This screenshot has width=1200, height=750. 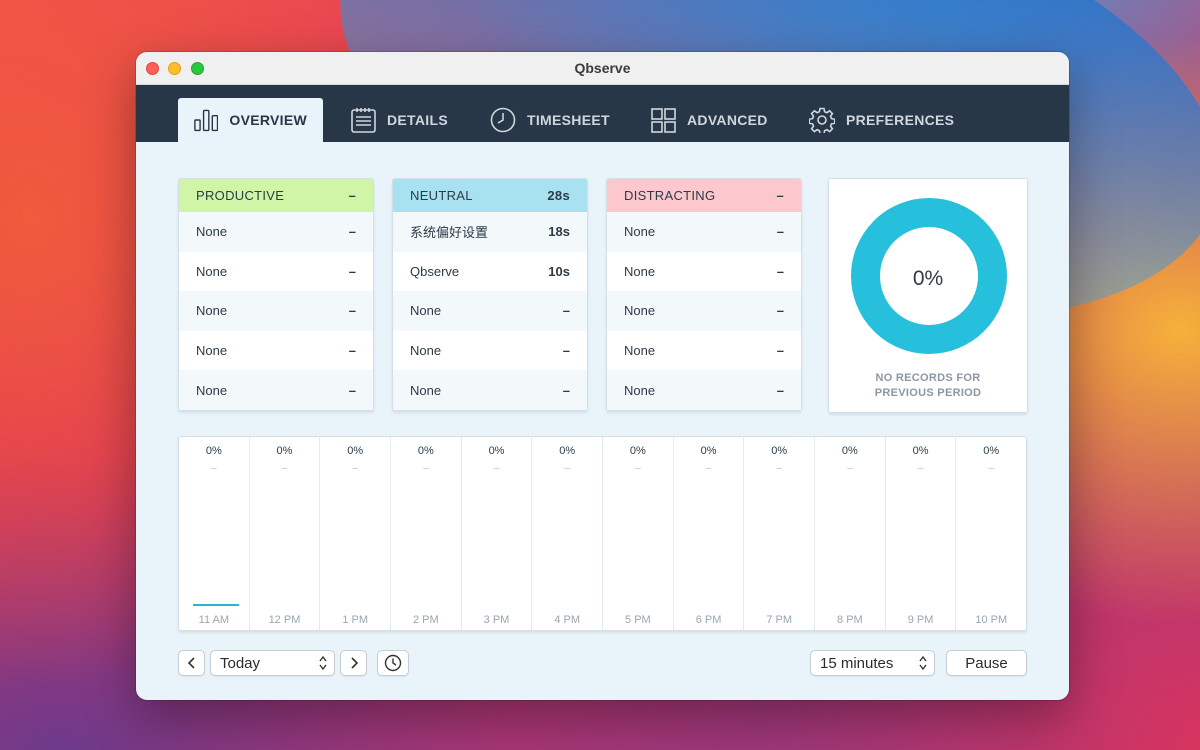 I want to click on hour-column: 0% – 2 PM, so click(x=426, y=533).